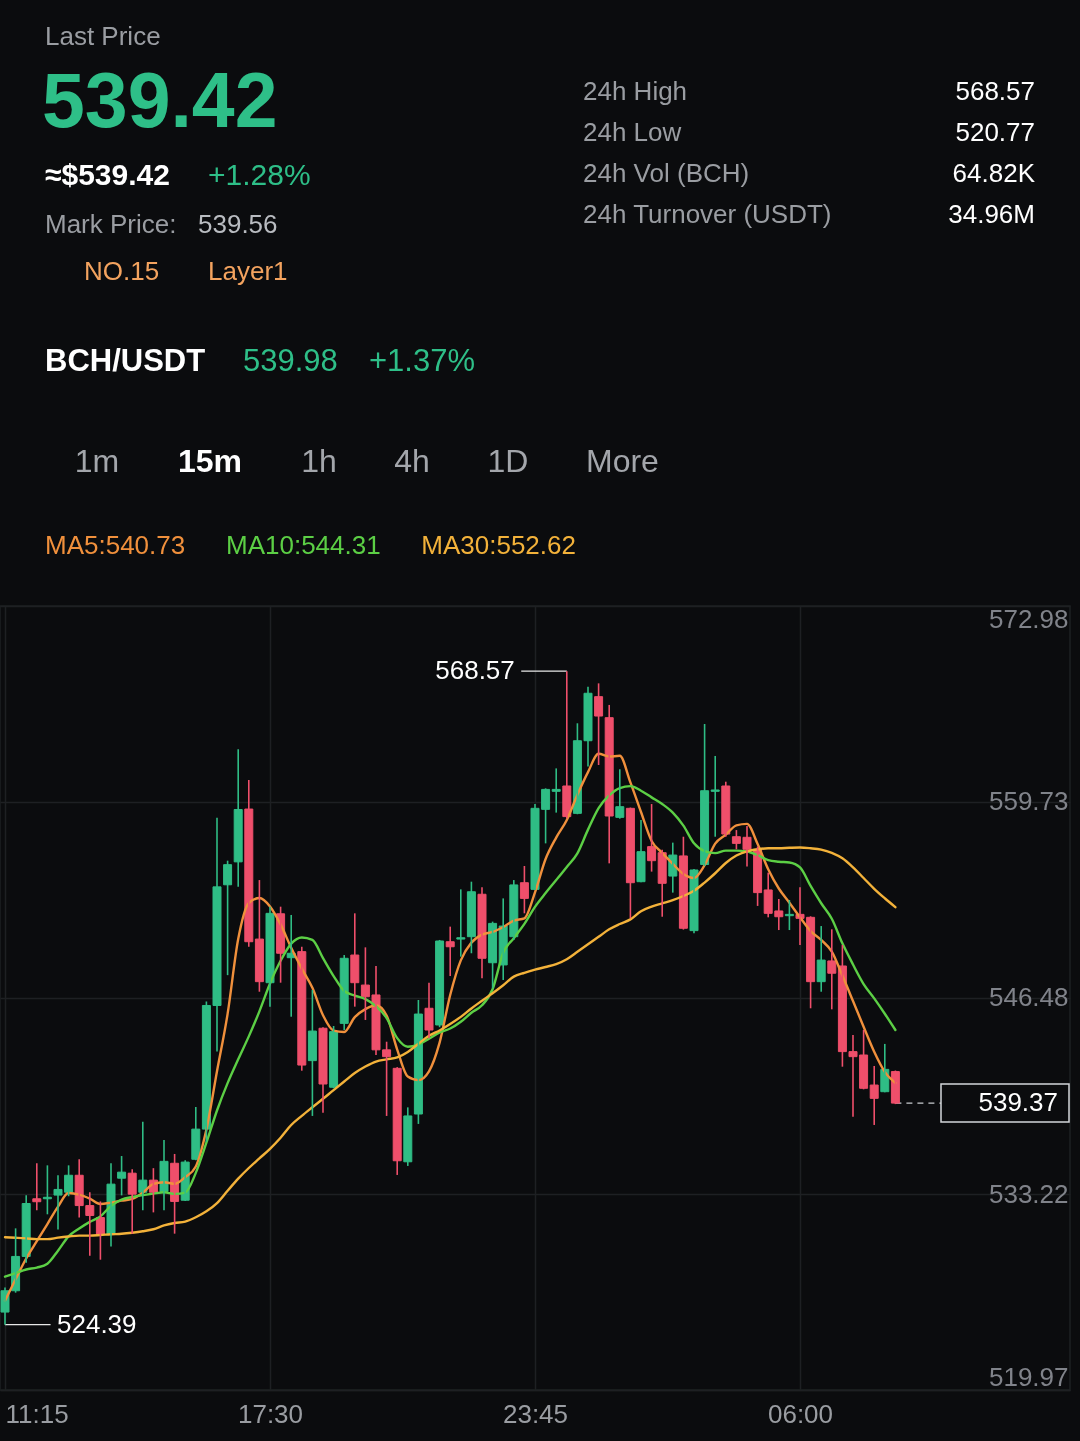 This screenshot has height=1441, width=1080. I want to click on text: Last Price, so click(103, 36).